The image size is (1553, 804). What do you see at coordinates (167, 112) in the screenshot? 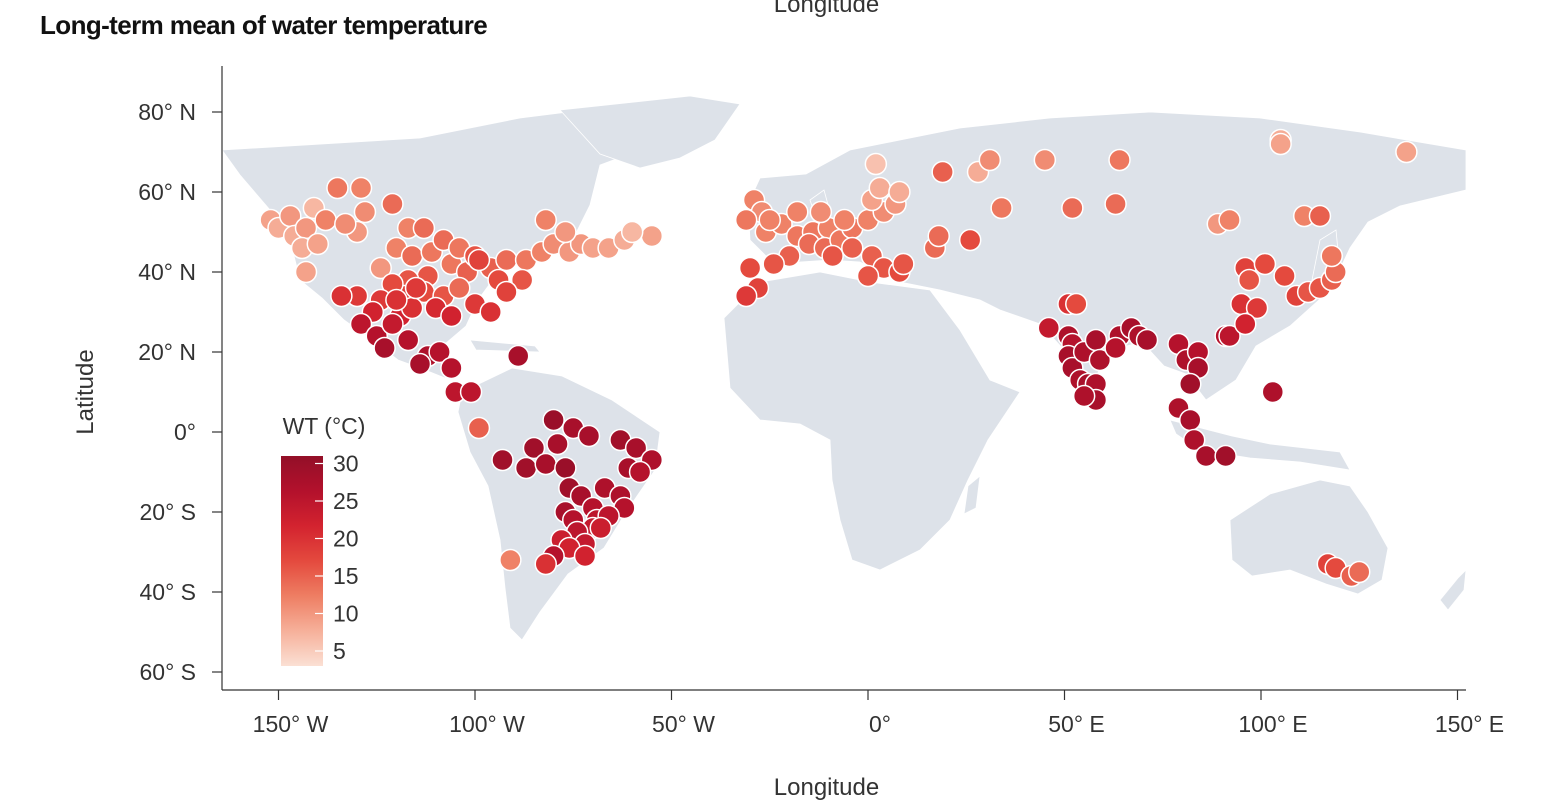
I see `y-tick-label: 80° N` at bounding box center [167, 112].